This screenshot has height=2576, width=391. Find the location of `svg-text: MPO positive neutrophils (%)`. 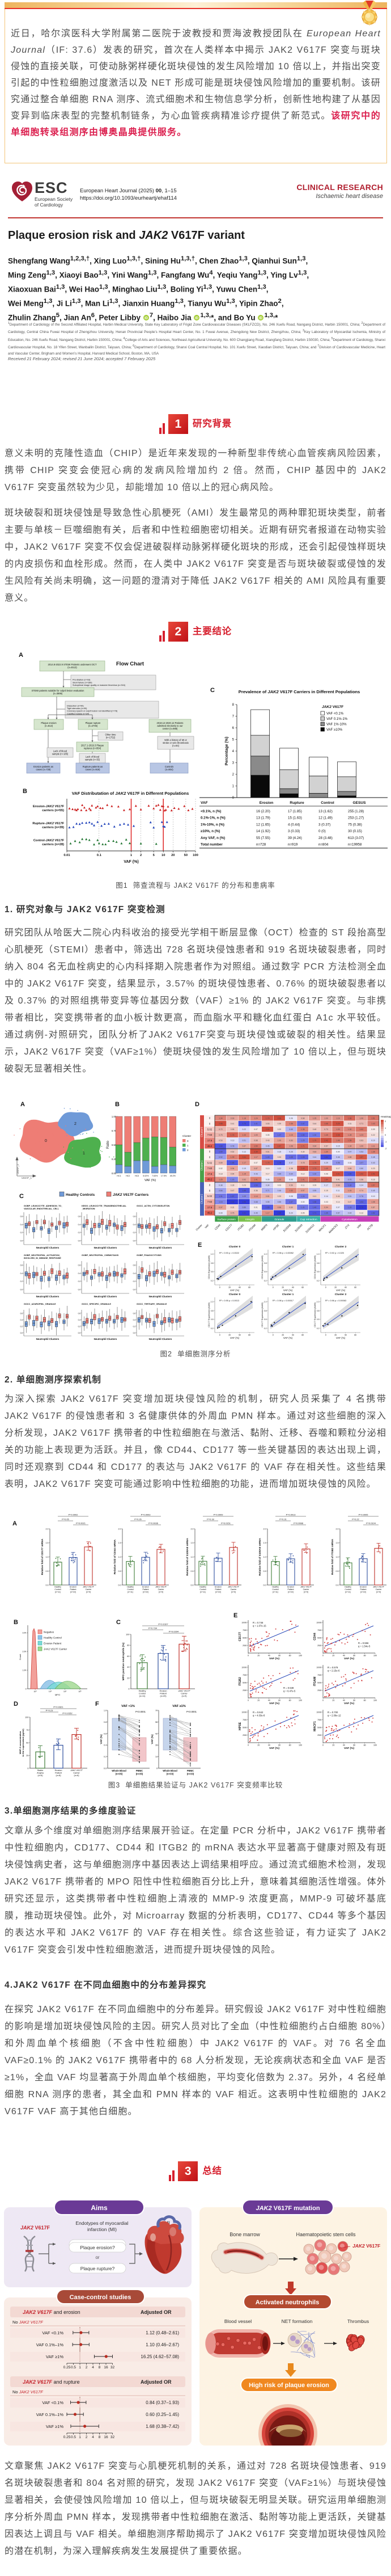

svg-text: MPO positive neutrophils (%) is located at coordinates (123, 1661).